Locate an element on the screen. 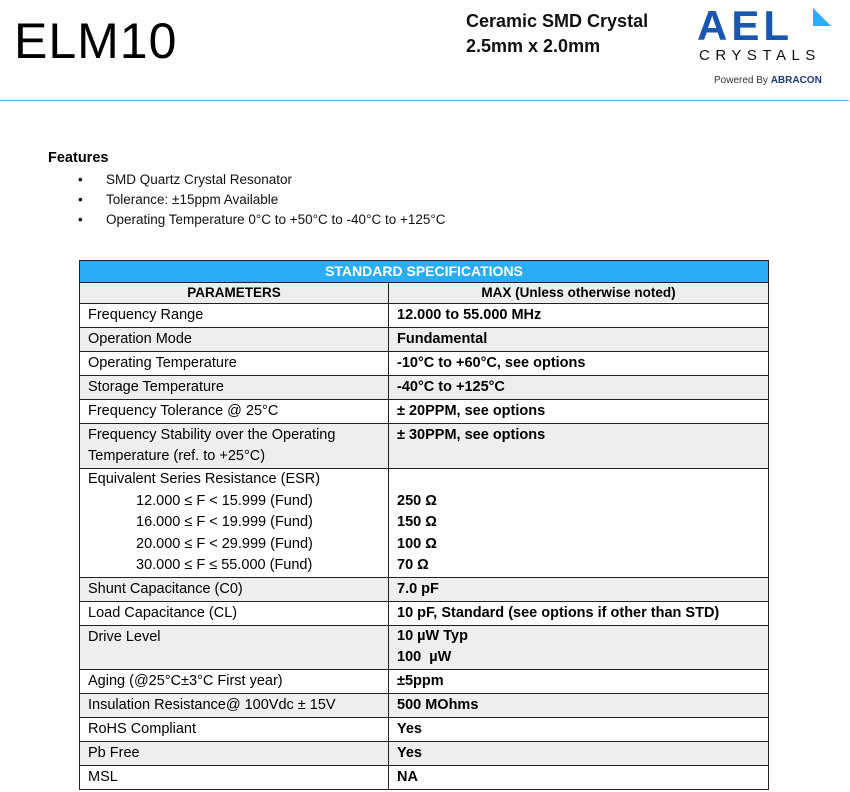  value-cell: ± 30PPM, see options is located at coordinates (578, 446).